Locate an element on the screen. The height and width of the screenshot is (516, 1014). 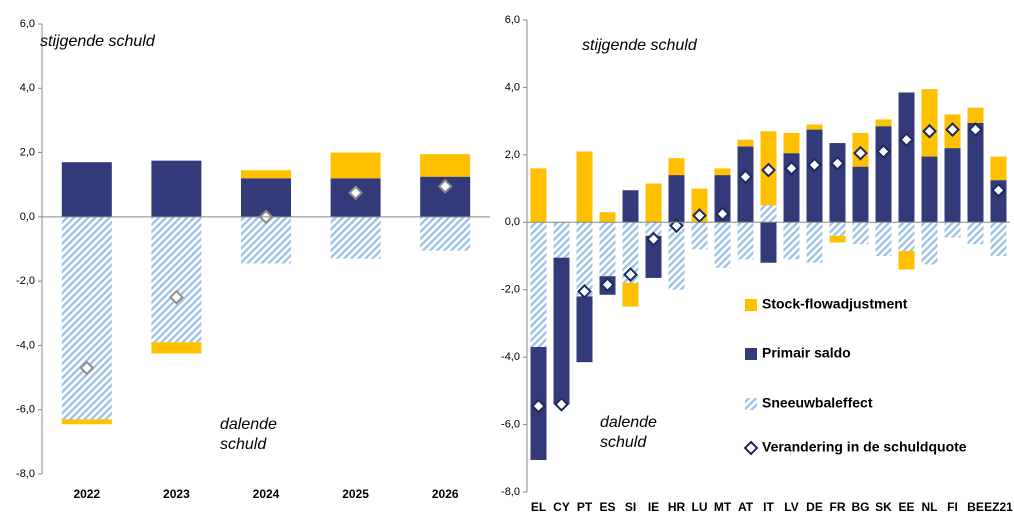
x-tick-label: MT is located at coordinates (723, 507).